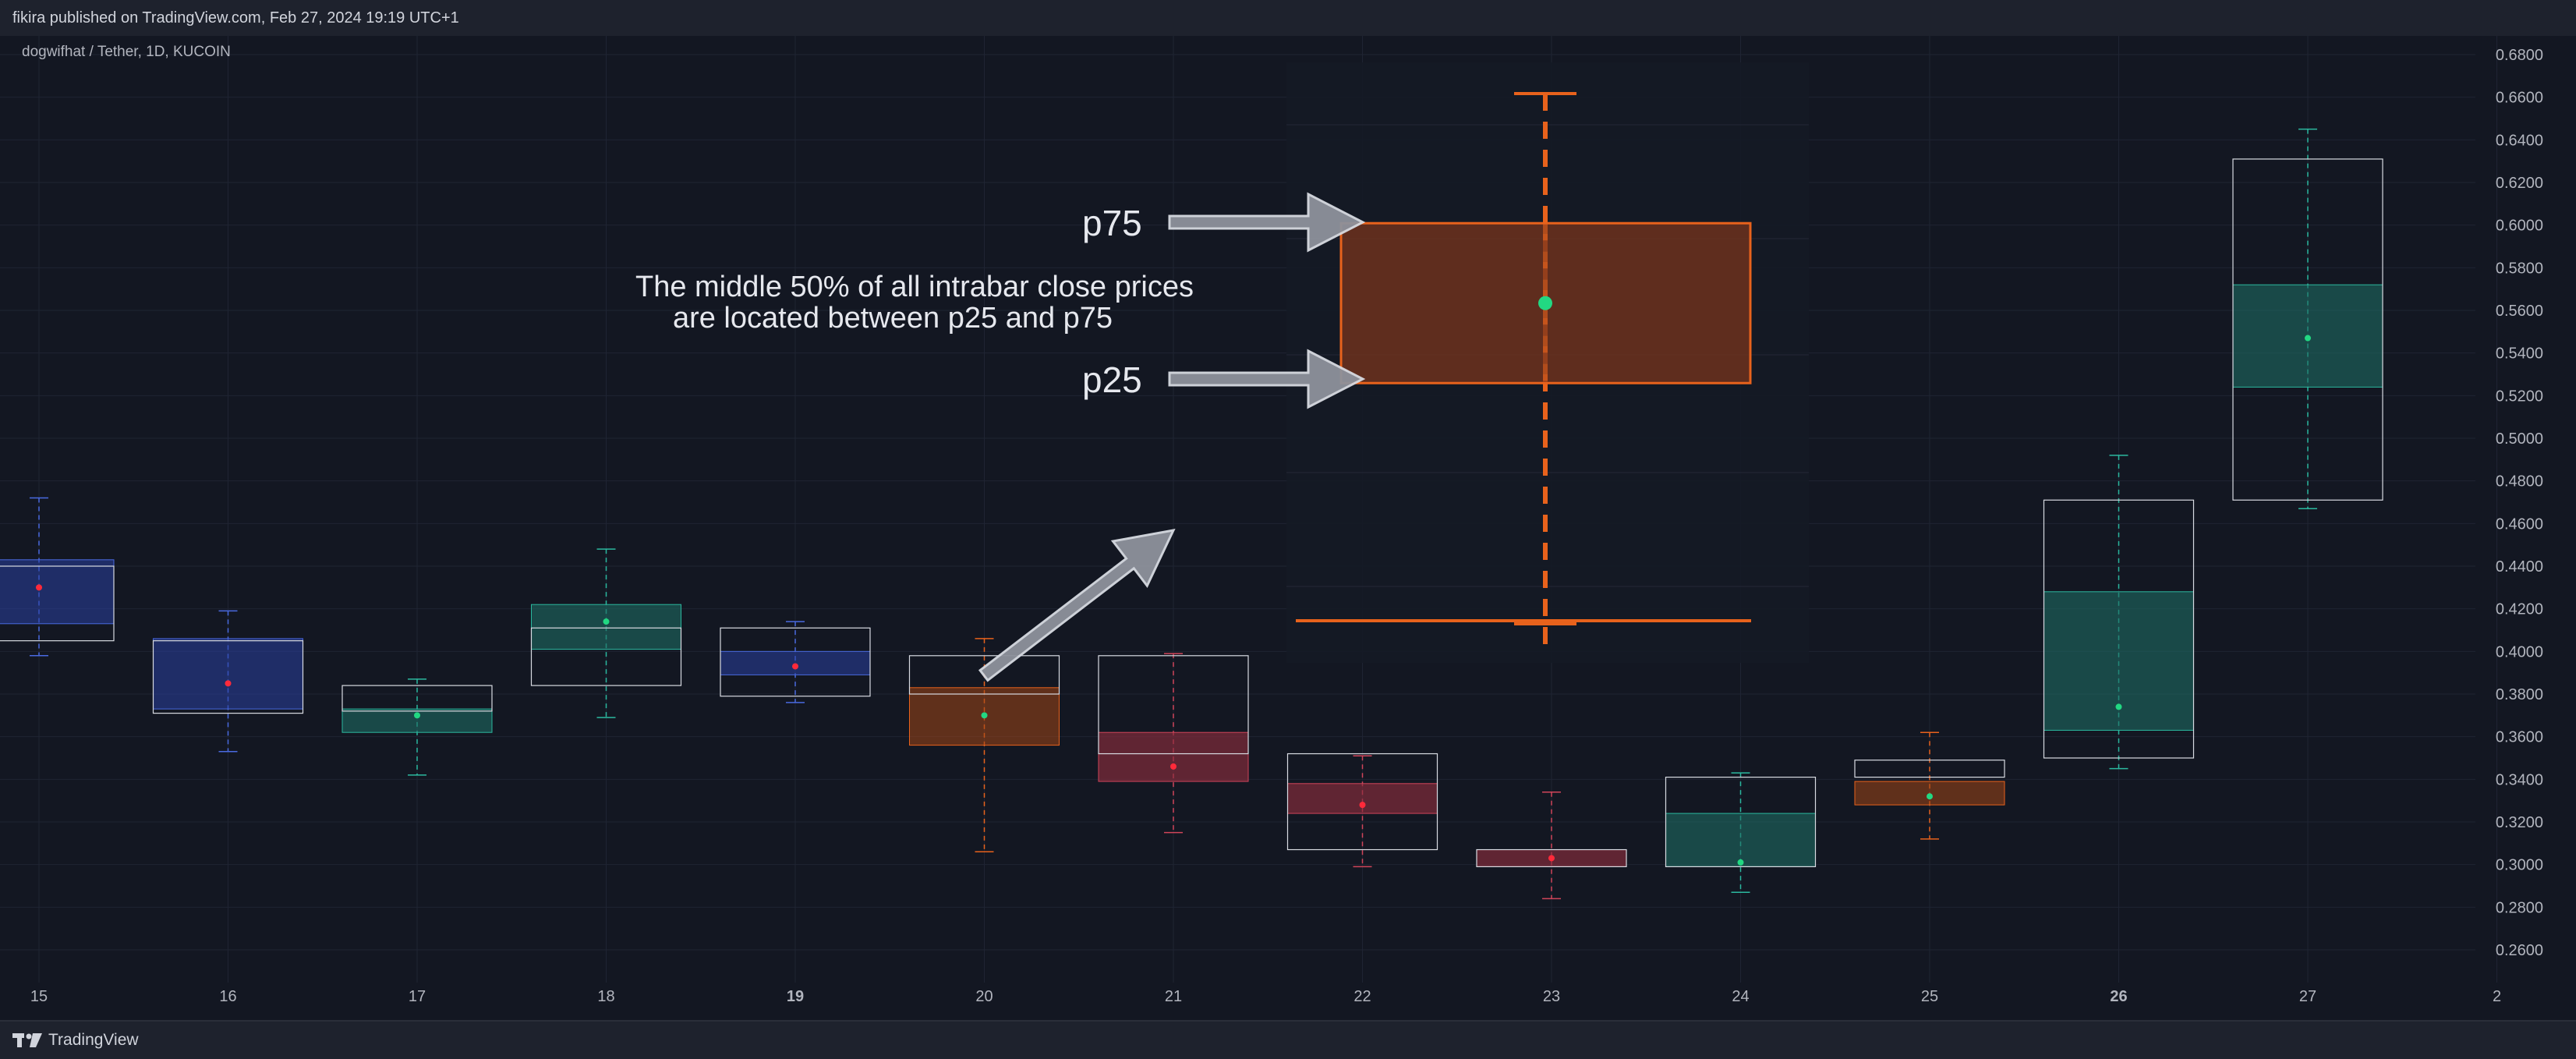 The image size is (2576, 1059). Describe the element at coordinates (2118, 996) in the screenshot. I see `x-tick-label: 26` at that location.